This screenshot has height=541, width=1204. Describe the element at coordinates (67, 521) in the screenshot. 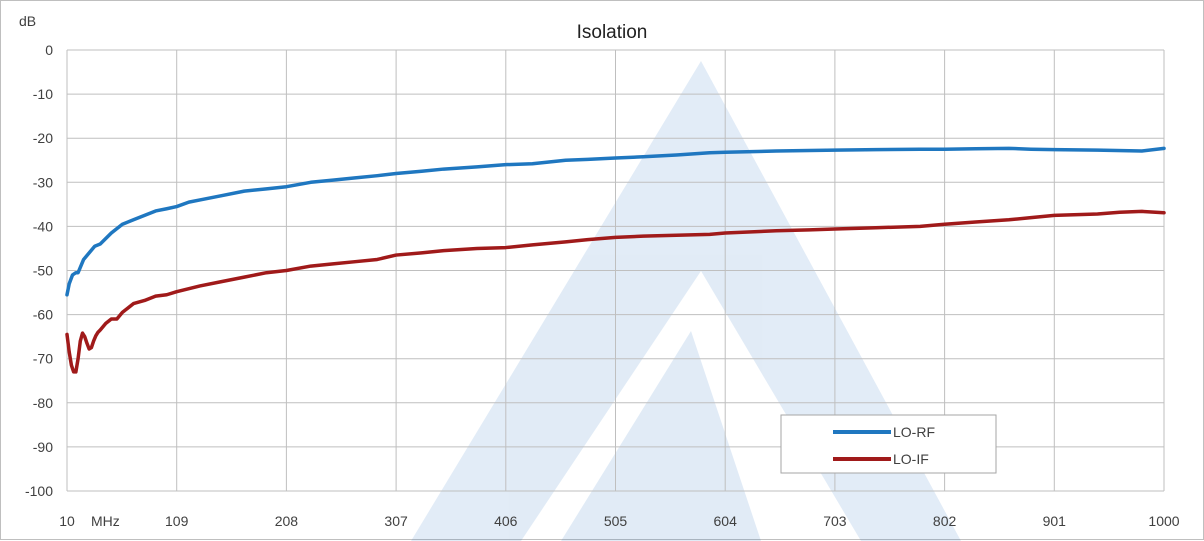

I see `x-tick-label: 10` at that location.